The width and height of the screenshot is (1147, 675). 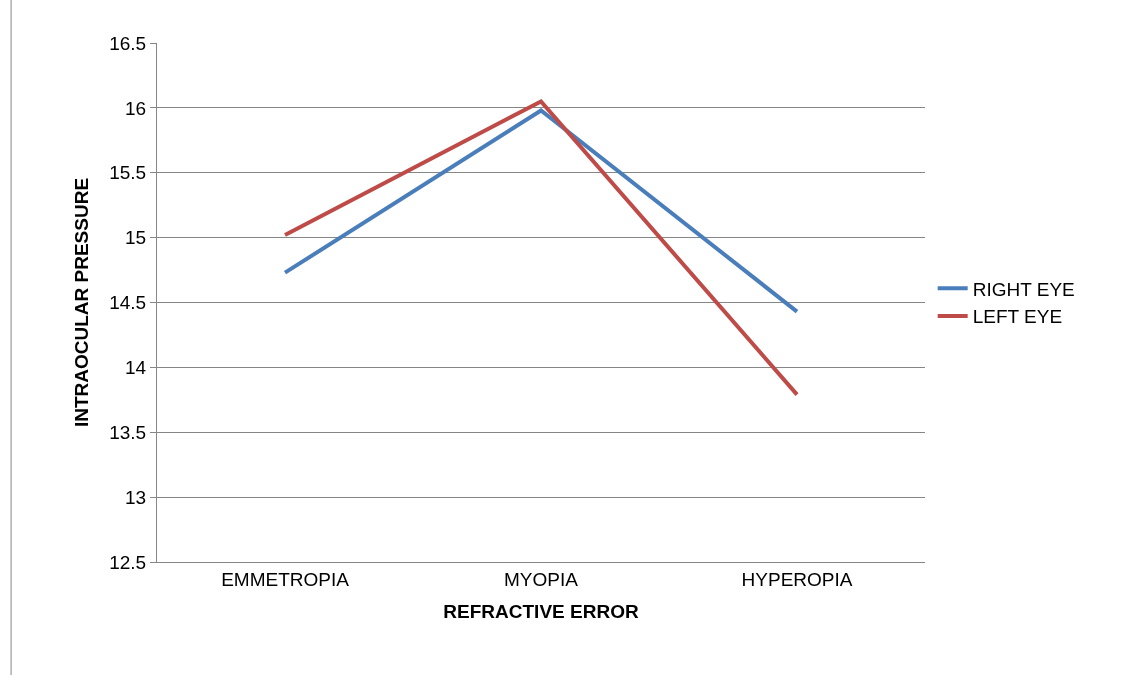 What do you see at coordinates (136, 497) in the screenshot?
I see `y-tick-label: 13` at bounding box center [136, 497].